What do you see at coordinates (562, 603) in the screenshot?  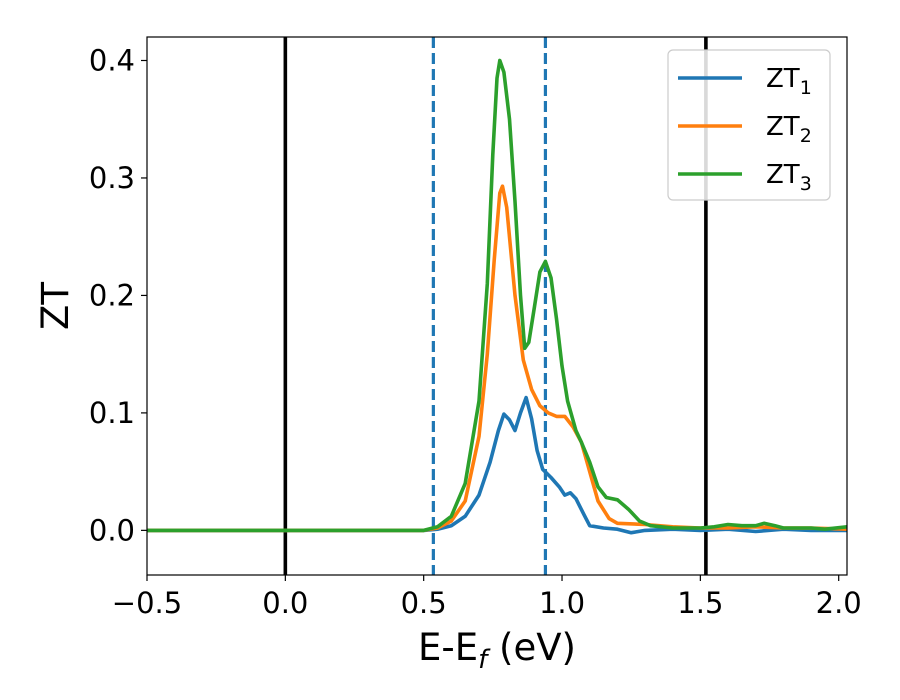 I see `x-tick-label: 1.0` at bounding box center [562, 603].